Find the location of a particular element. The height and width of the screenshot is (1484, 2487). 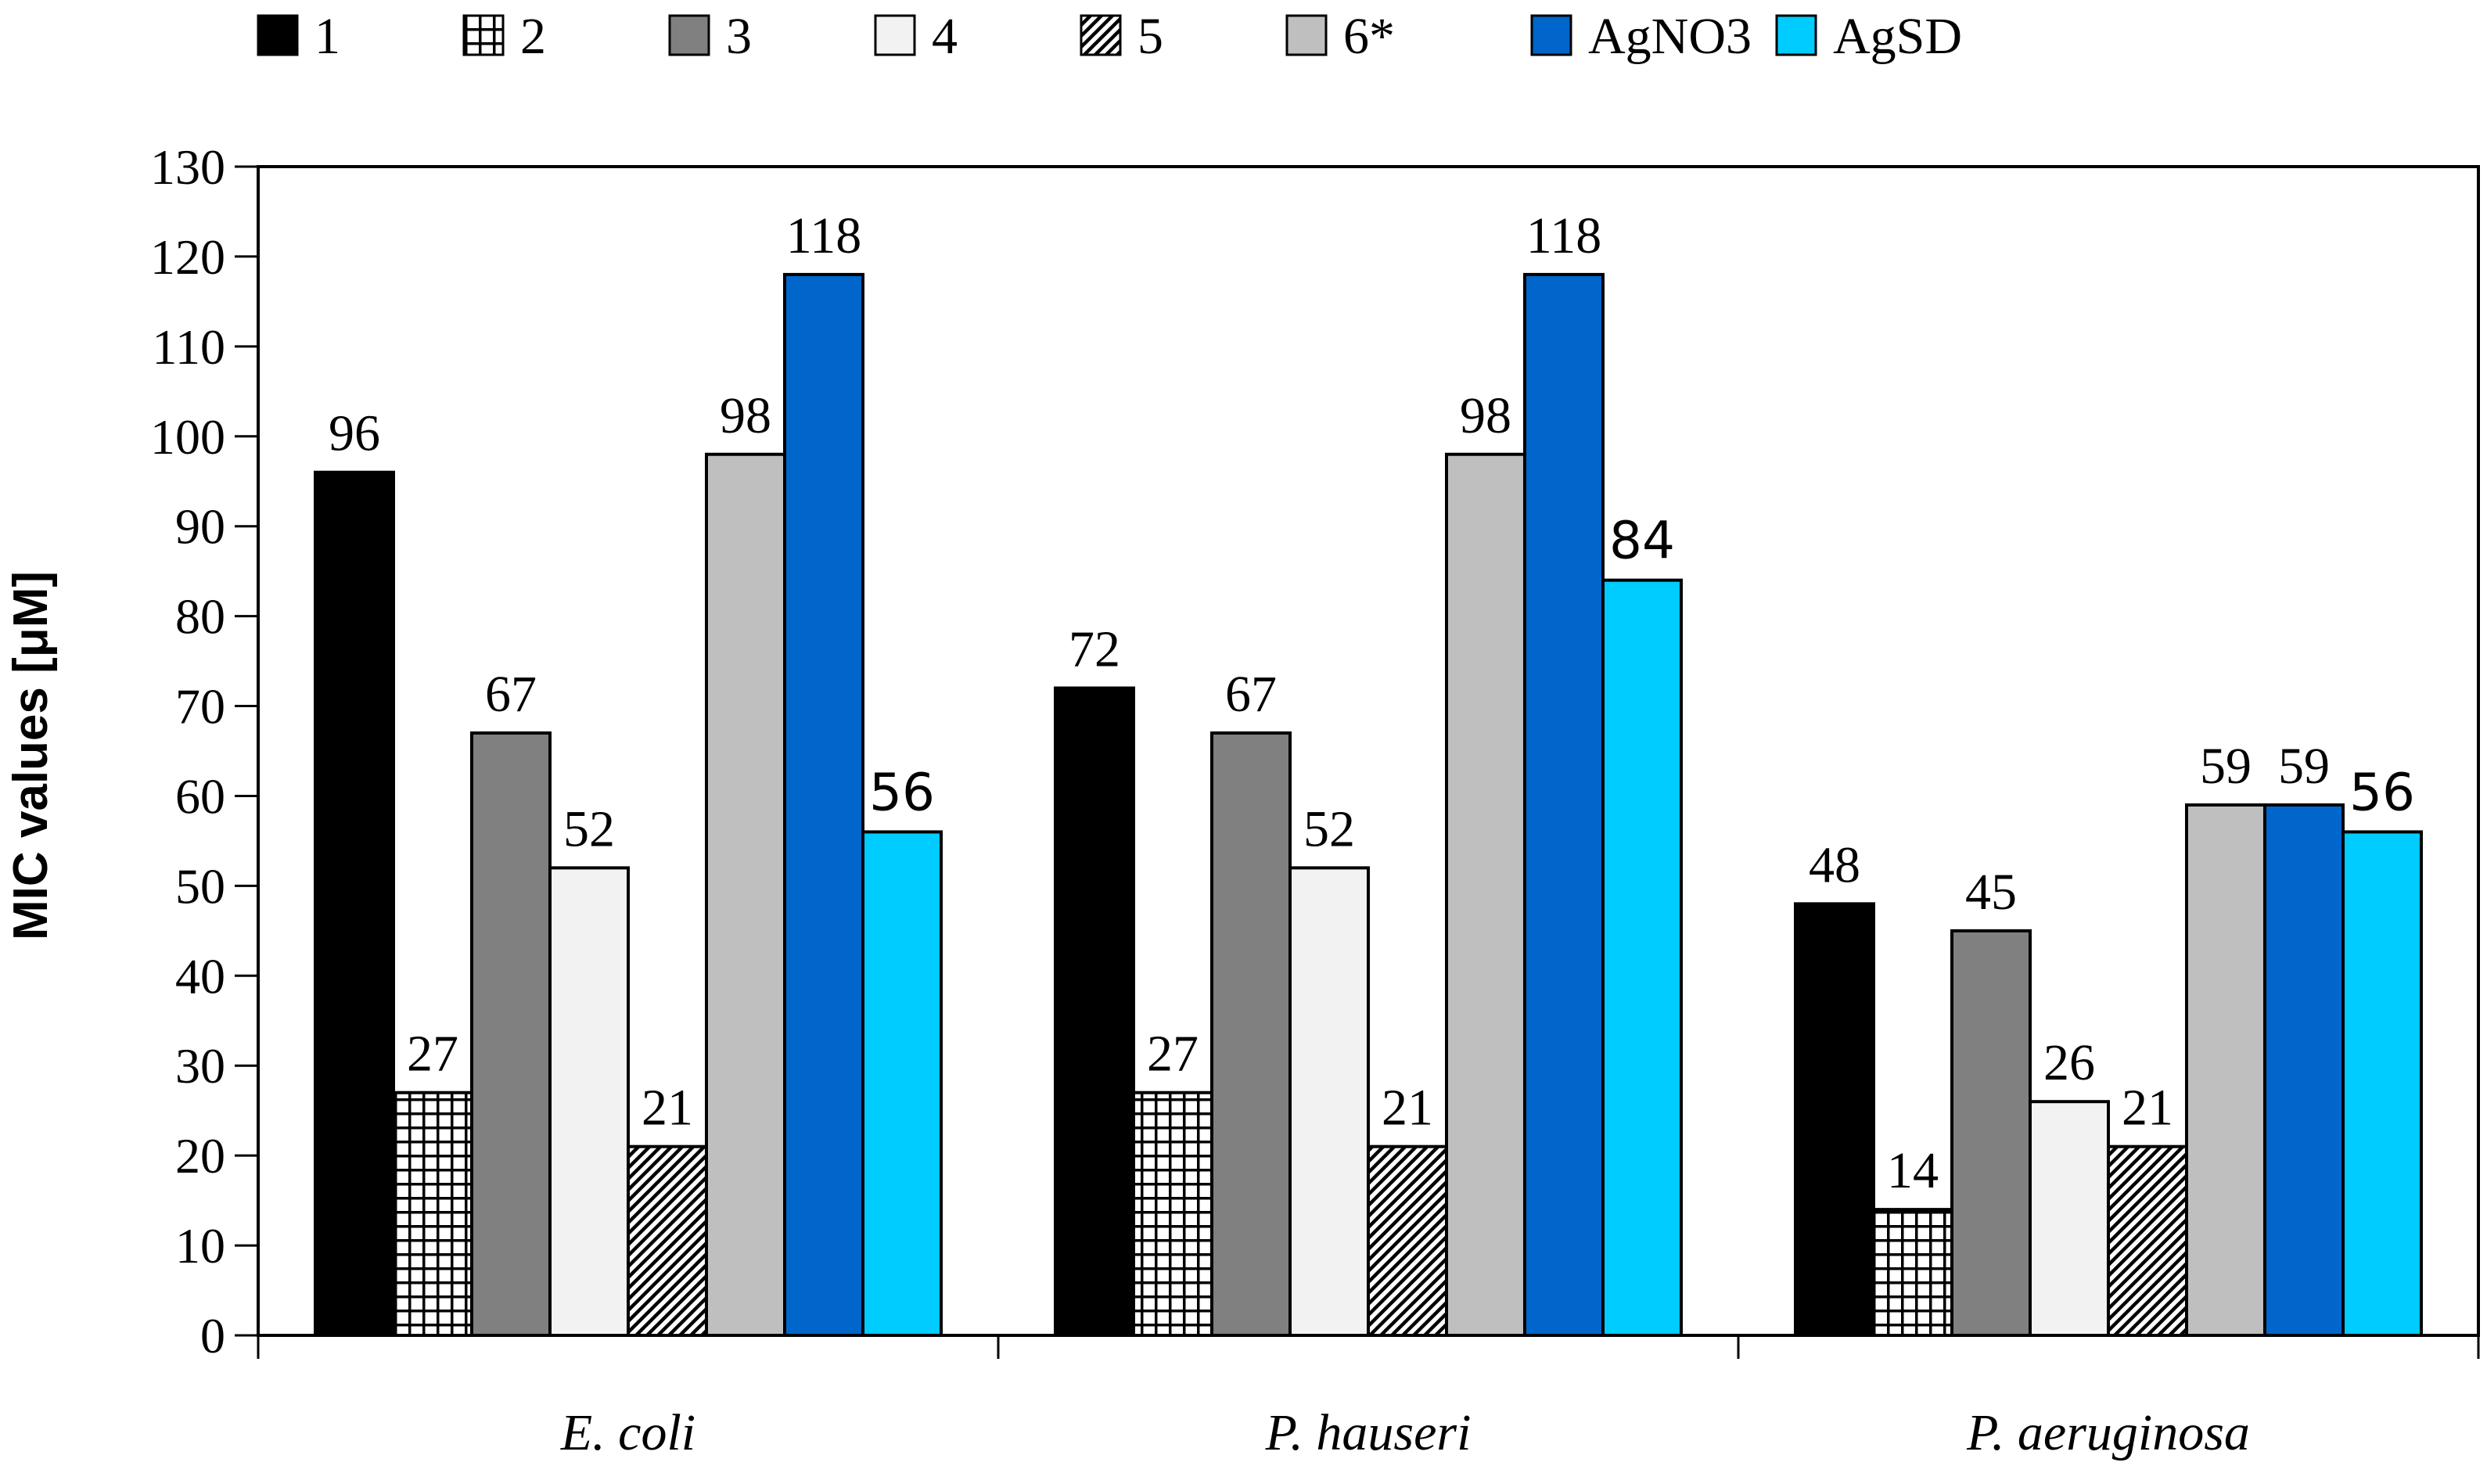

y-tick-label: 80 is located at coordinates (200, 617).